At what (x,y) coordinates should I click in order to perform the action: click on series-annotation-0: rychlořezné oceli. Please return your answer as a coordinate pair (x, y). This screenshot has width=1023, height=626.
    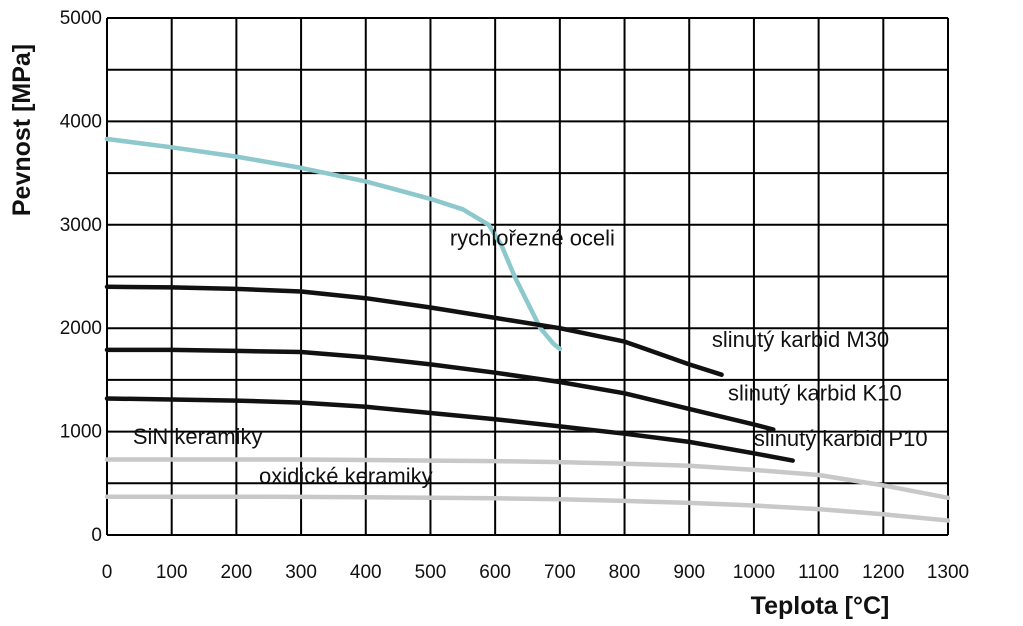
    Looking at the image, I should click on (532, 237).